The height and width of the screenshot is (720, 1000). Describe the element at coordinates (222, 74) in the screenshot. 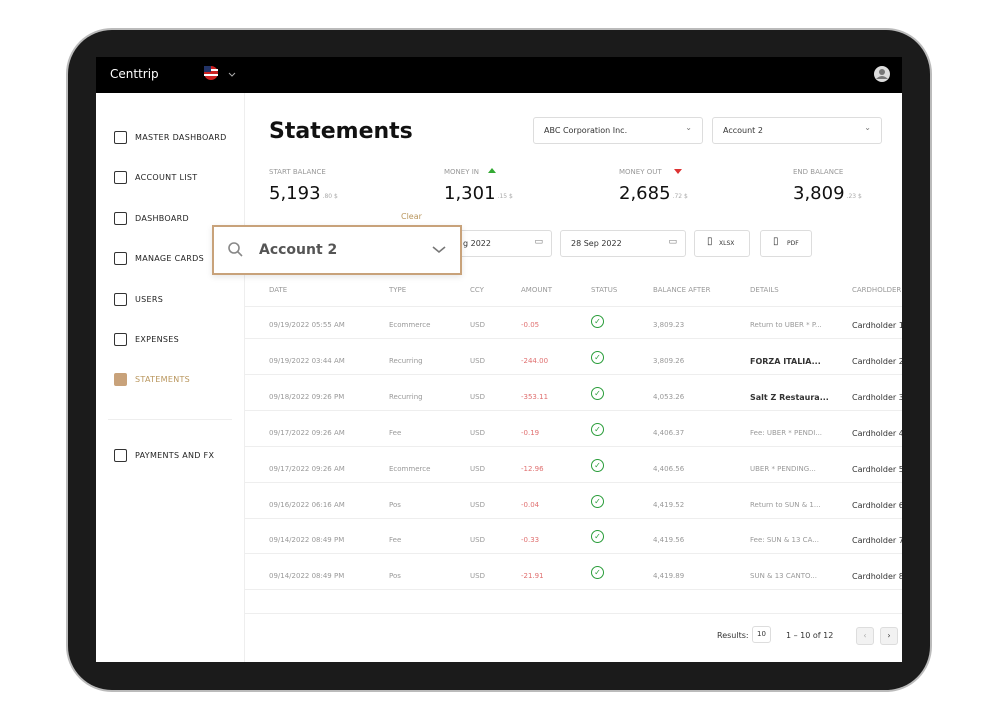

I see `language-flag` at that location.